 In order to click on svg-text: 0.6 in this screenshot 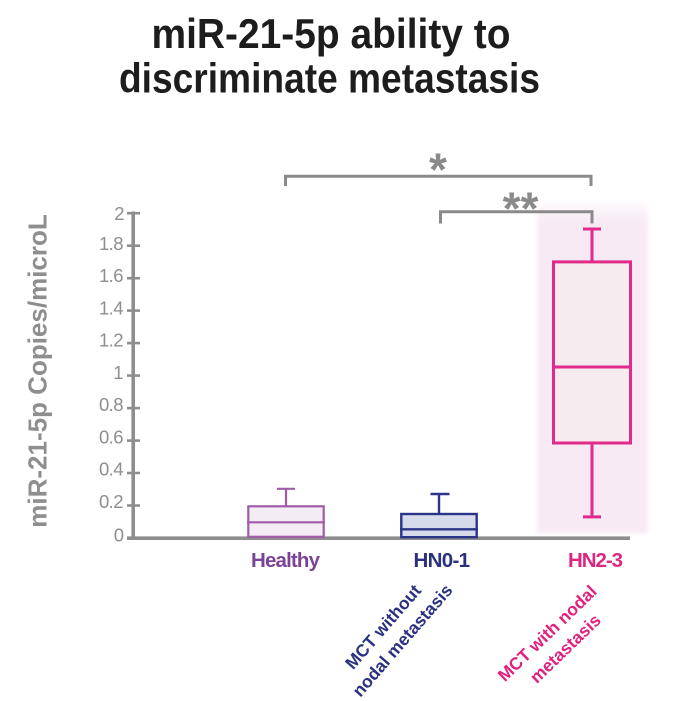, I will do `click(111, 436)`.